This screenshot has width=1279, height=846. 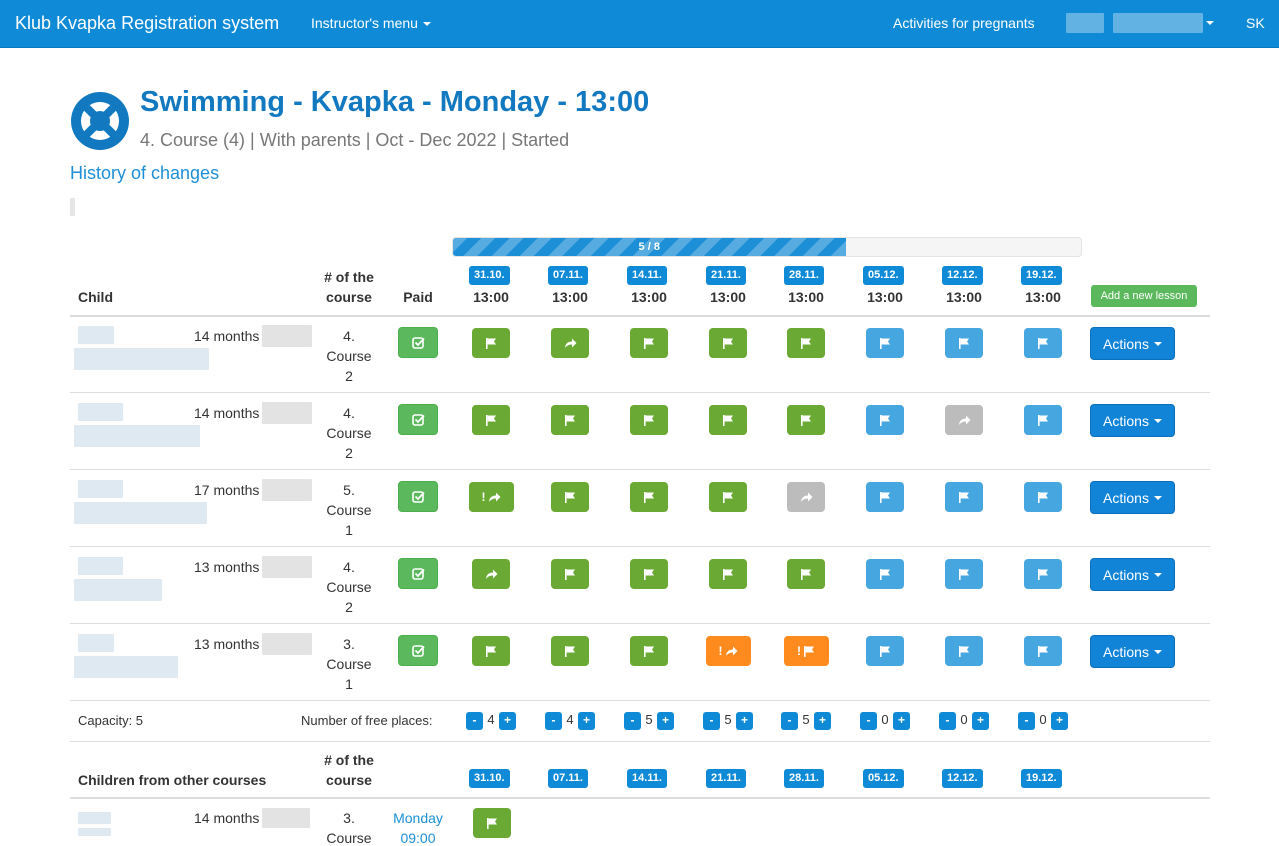 What do you see at coordinates (1144, 296) in the screenshot?
I see `add-lesson-button: Add a new lesson` at bounding box center [1144, 296].